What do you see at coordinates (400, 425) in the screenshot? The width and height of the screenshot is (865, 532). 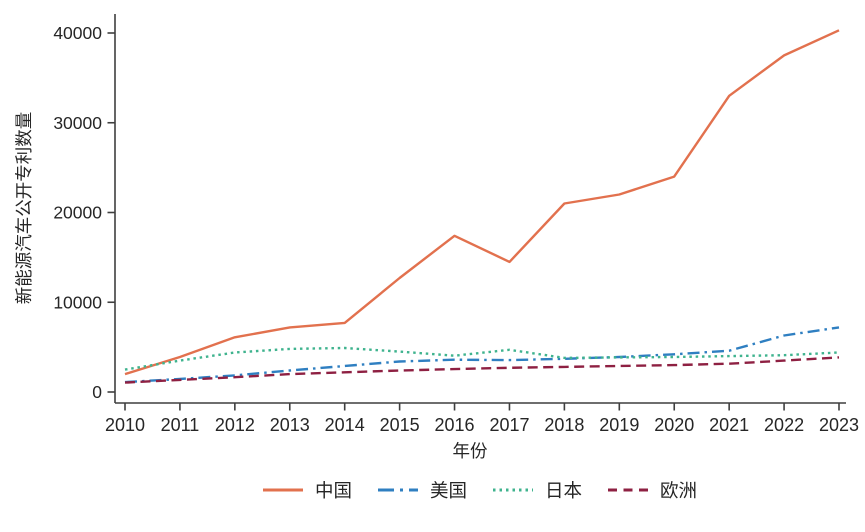 I see `x-tick-label: 2015` at bounding box center [400, 425].